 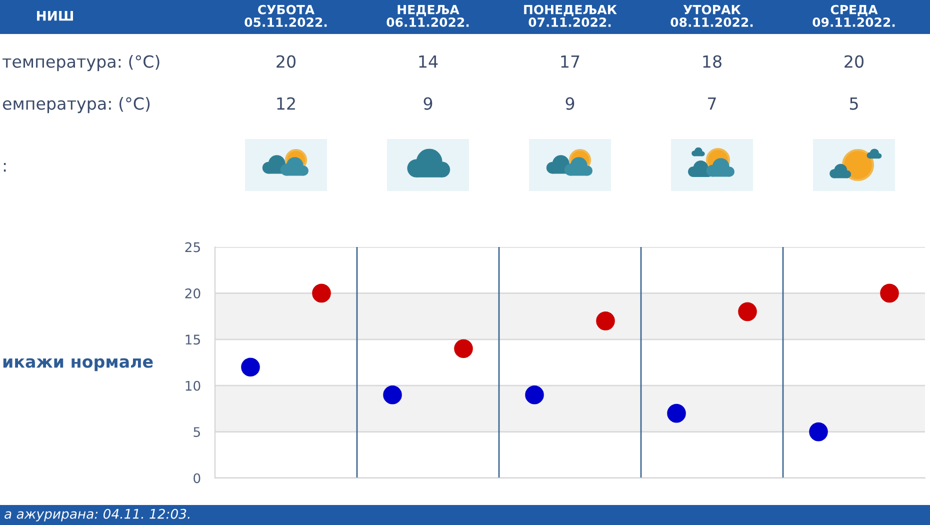 What do you see at coordinates (427, 16) in the screenshot?
I see `text: НЕДЕЉА 06.11.2022.` at bounding box center [427, 16].